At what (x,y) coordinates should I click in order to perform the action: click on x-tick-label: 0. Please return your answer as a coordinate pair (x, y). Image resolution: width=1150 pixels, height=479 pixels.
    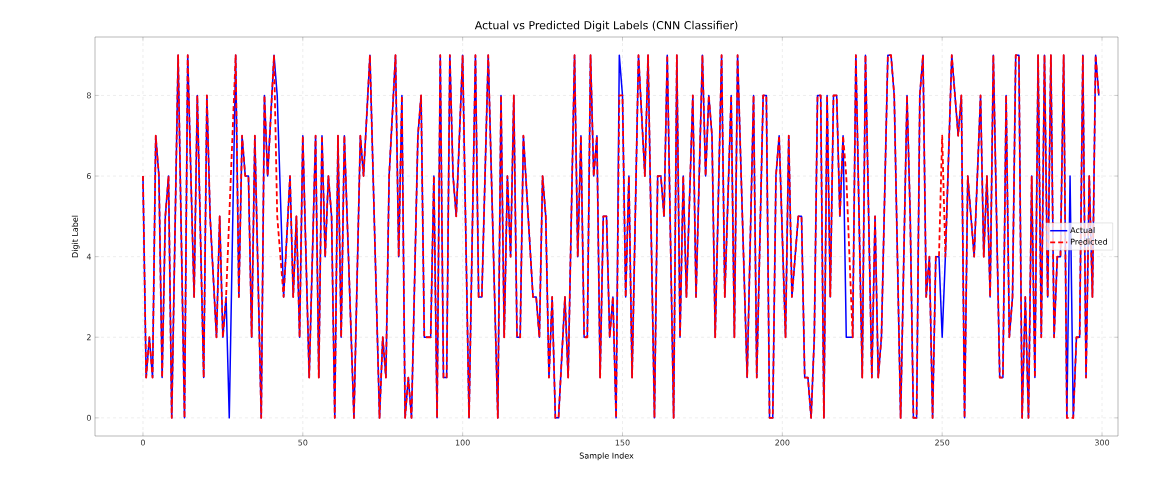
    Looking at the image, I should click on (142, 442).